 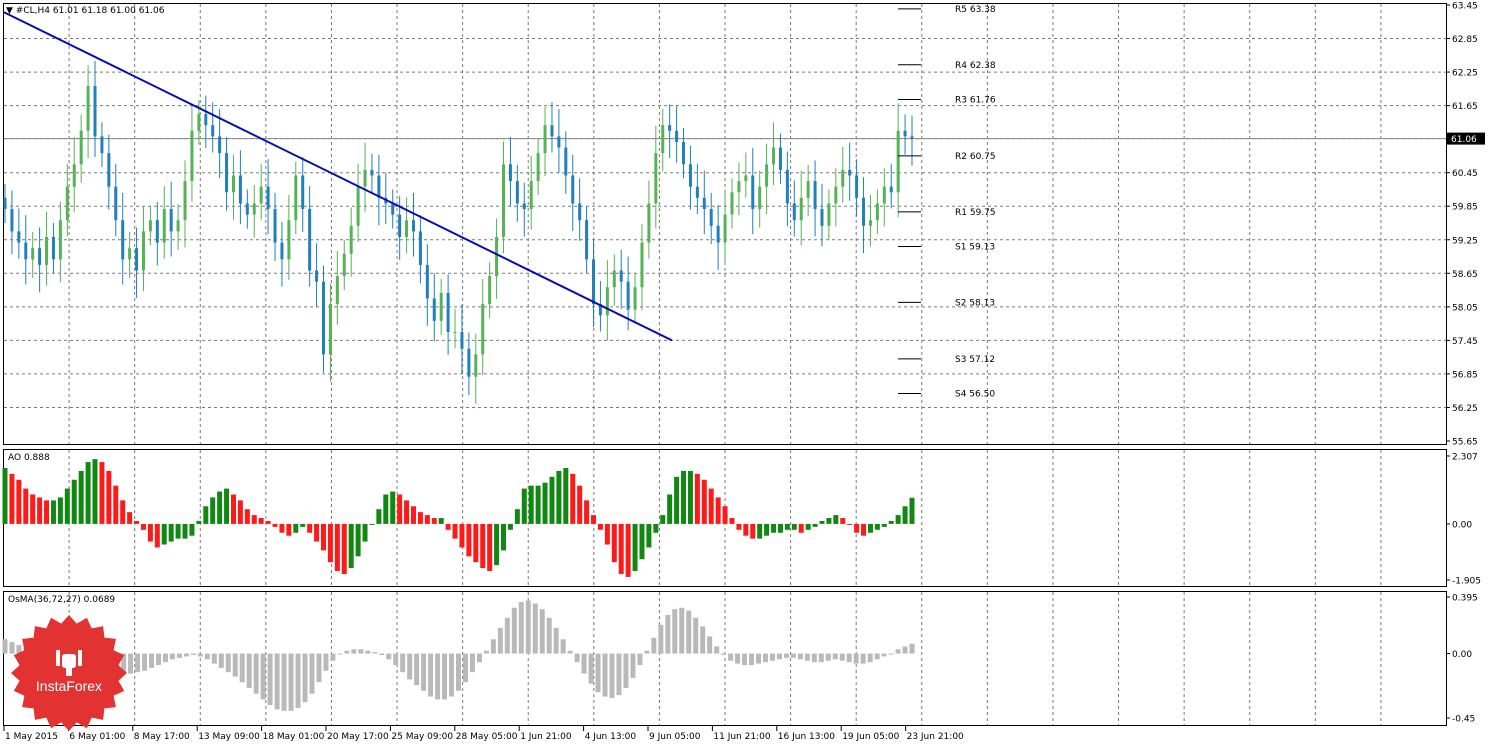 I want to click on pivot-label: R3 61.76, so click(x=975, y=100).